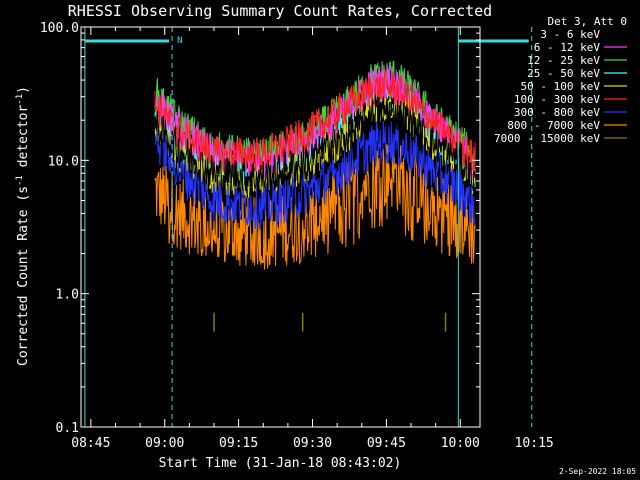 This screenshot has height=480, width=640. I want to click on legend-entry-label: 25 - 50 keV, so click(563, 73).